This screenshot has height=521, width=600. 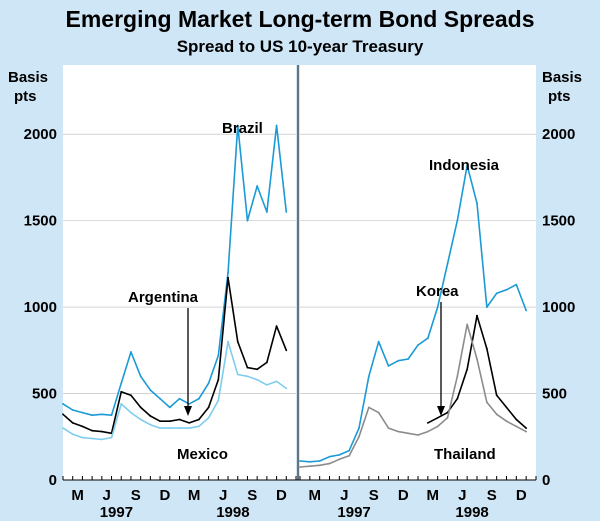 I want to click on left-y-tick-1500: 1500, so click(x=40, y=221).